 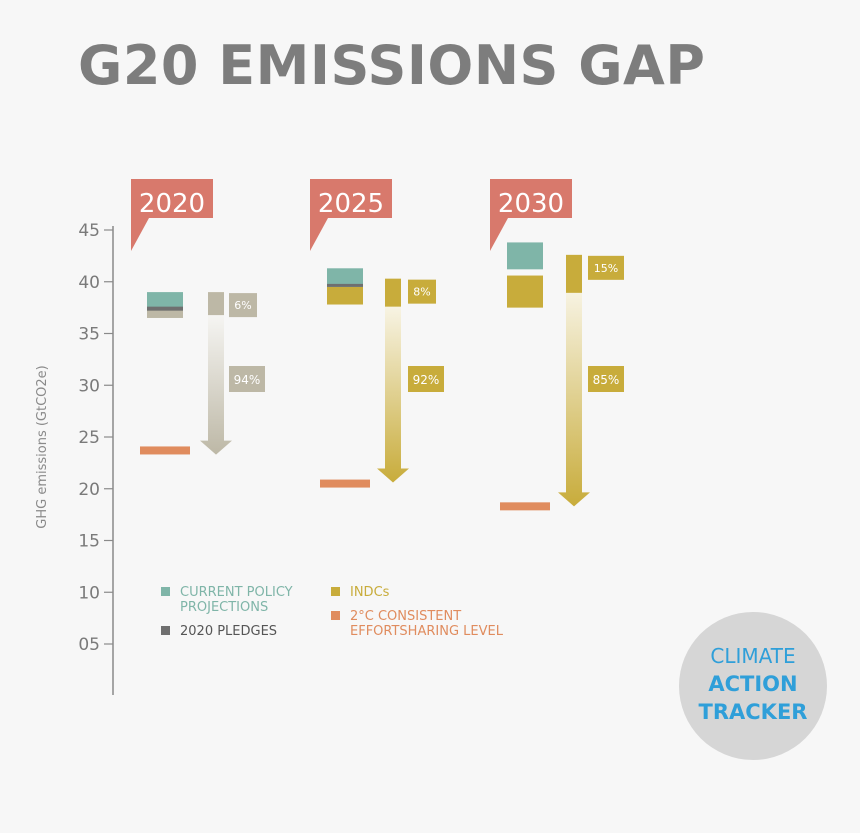 I want to click on y-tick-label: 40, so click(x=89, y=283).